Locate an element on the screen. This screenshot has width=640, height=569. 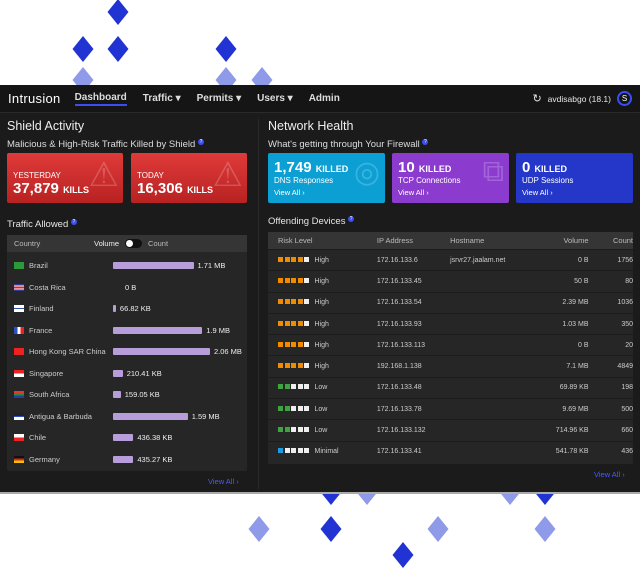
count: 660 is located at coordinates (627, 431).